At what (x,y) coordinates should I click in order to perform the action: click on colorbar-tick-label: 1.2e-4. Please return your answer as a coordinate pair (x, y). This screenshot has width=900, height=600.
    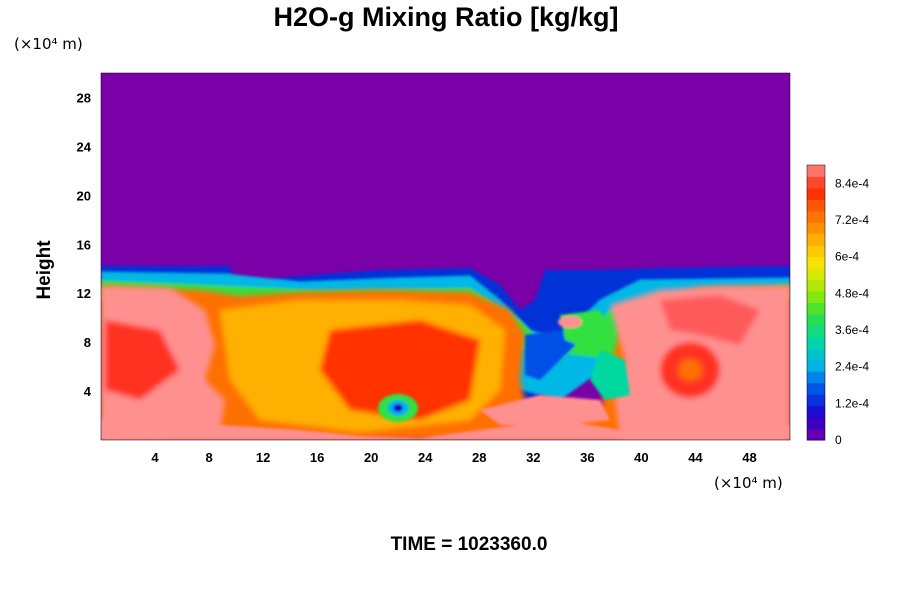
    Looking at the image, I should click on (852, 403).